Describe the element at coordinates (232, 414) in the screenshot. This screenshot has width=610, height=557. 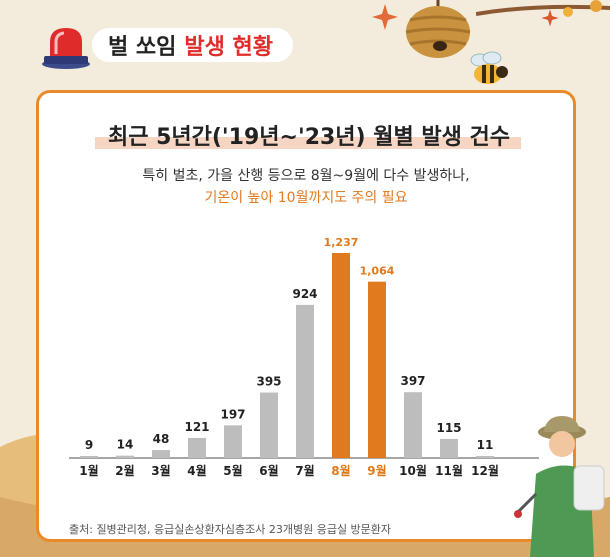
I see `value-label: 197` at that location.